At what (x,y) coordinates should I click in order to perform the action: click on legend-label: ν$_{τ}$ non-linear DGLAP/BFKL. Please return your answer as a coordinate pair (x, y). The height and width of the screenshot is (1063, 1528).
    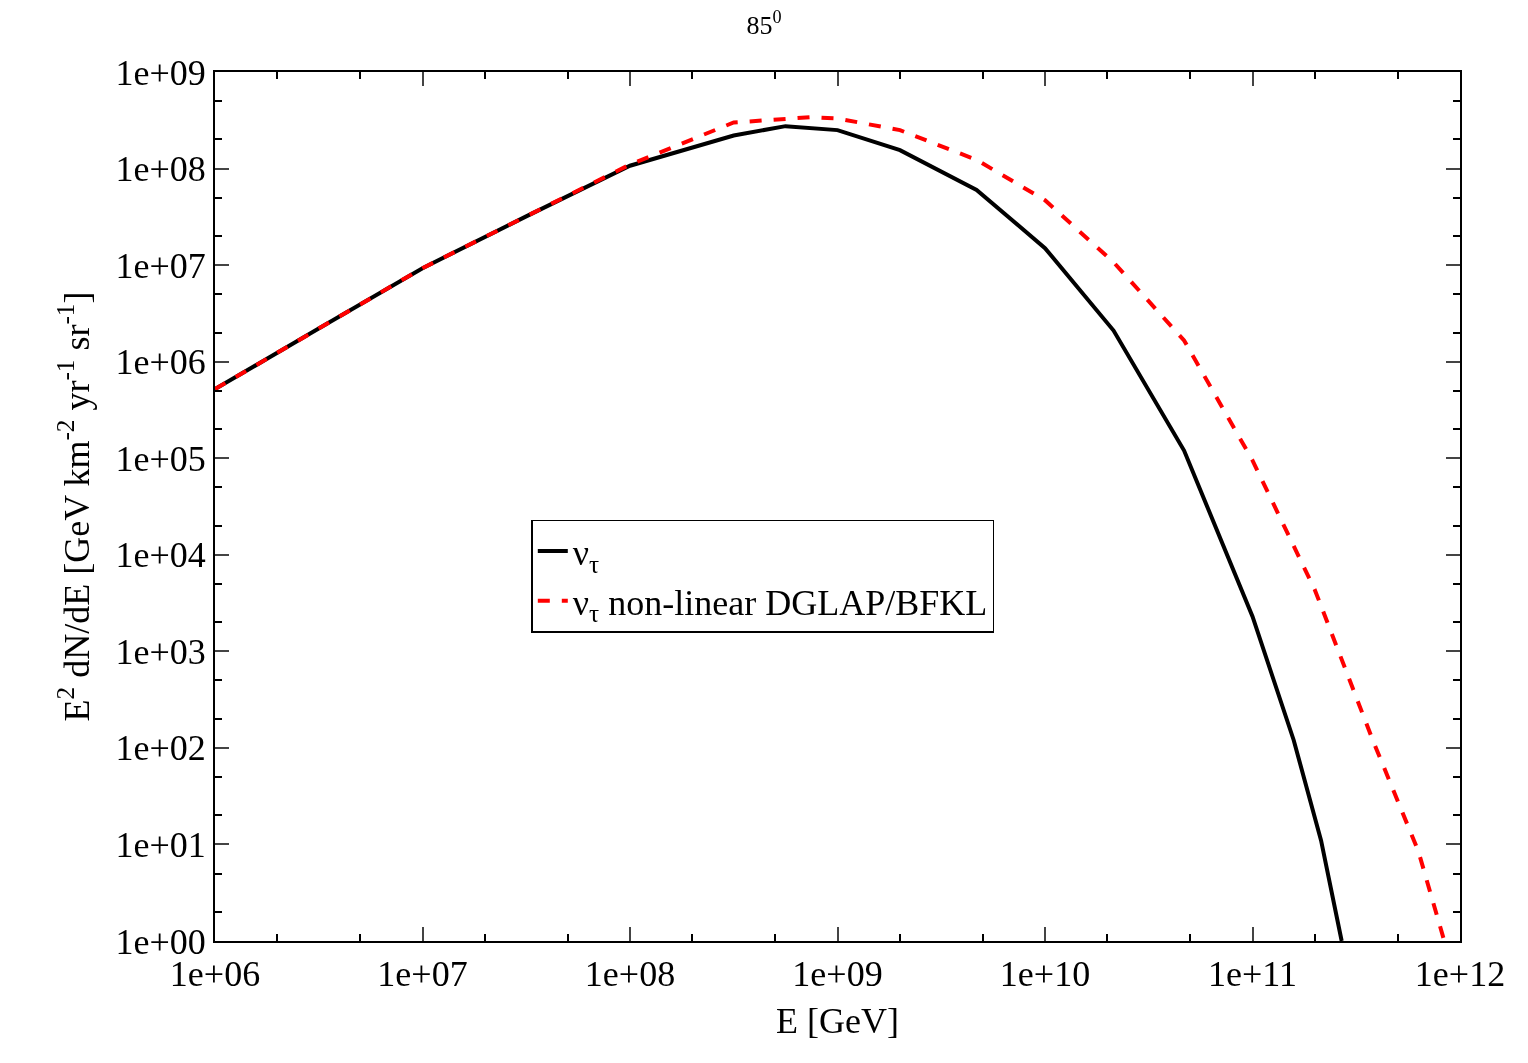
    Looking at the image, I should click on (780, 605).